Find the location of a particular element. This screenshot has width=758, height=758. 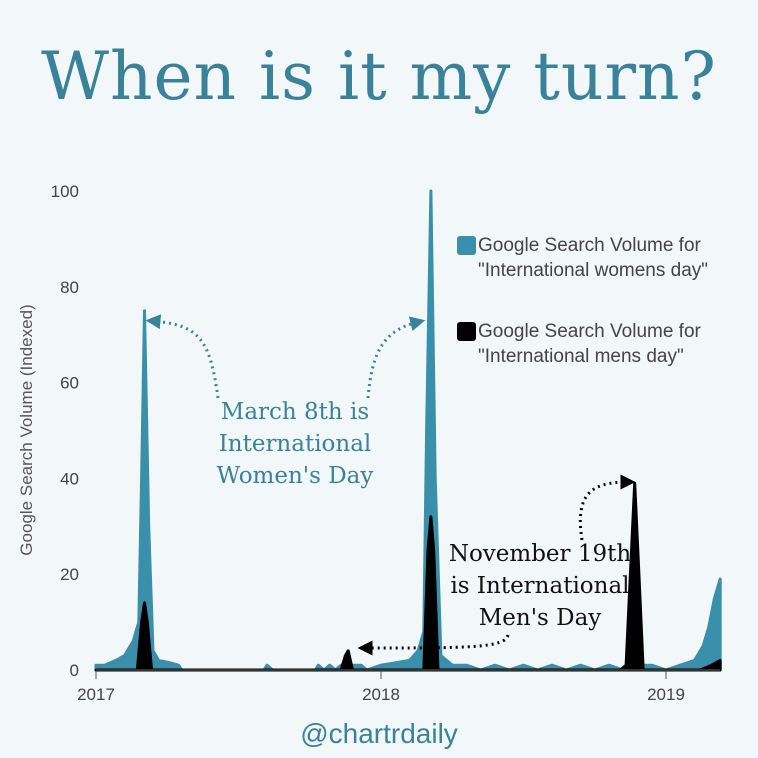

y-tick-label: 40 is located at coordinates (69, 478).